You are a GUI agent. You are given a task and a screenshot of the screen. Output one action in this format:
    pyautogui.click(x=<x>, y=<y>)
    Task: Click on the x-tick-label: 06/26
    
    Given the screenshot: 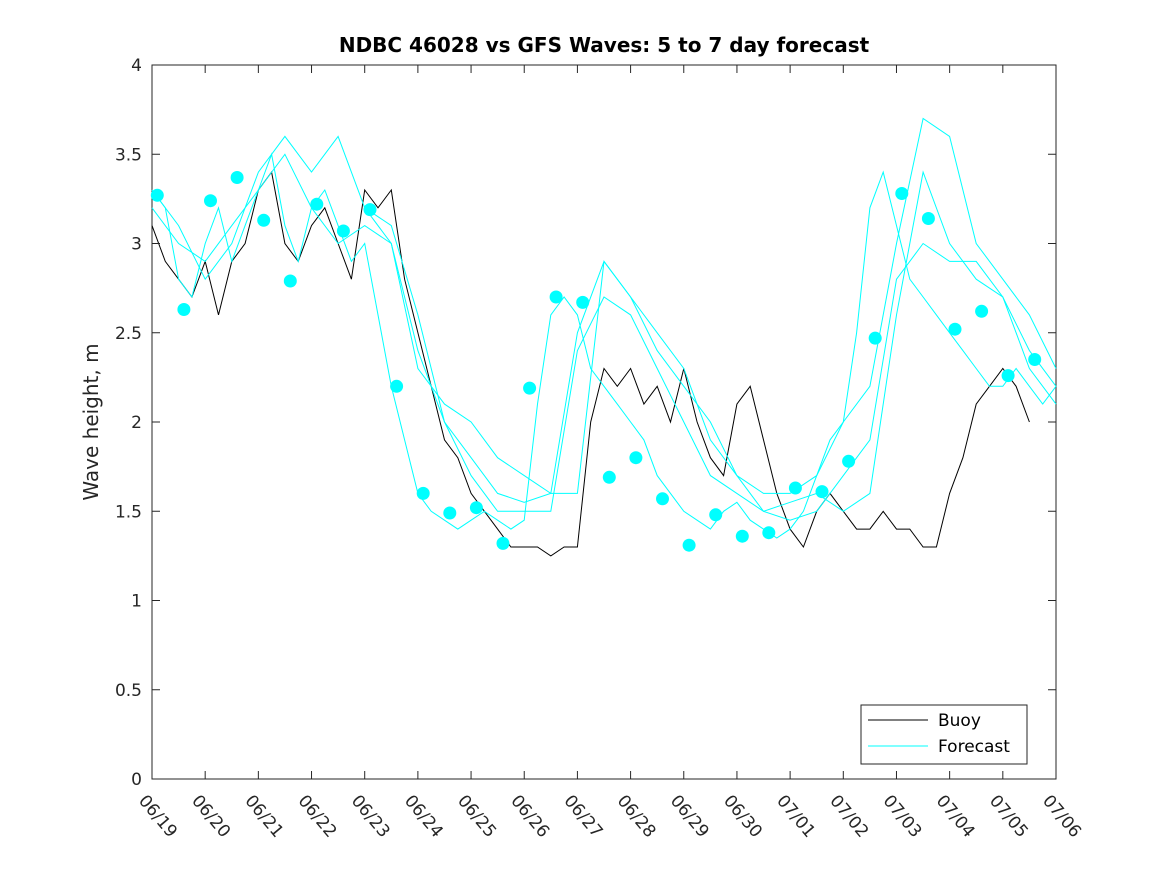 What is the action you would take?
    pyautogui.click(x=529, y=816)
    